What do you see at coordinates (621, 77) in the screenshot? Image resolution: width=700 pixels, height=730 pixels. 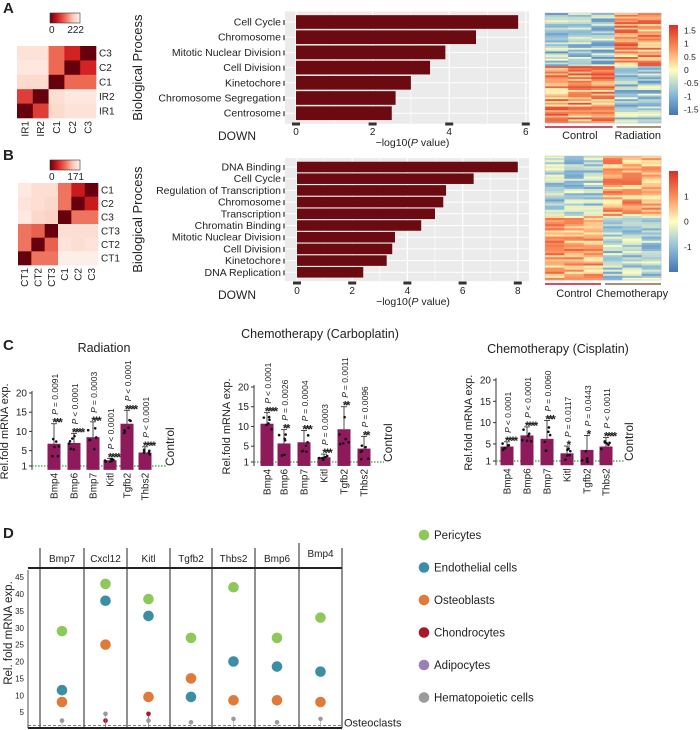 I see `expression-heatmap: 1.5 1 0.5 0 -0.5 -1 -1.5 Control Radiation` at bounding box center [621, 77].